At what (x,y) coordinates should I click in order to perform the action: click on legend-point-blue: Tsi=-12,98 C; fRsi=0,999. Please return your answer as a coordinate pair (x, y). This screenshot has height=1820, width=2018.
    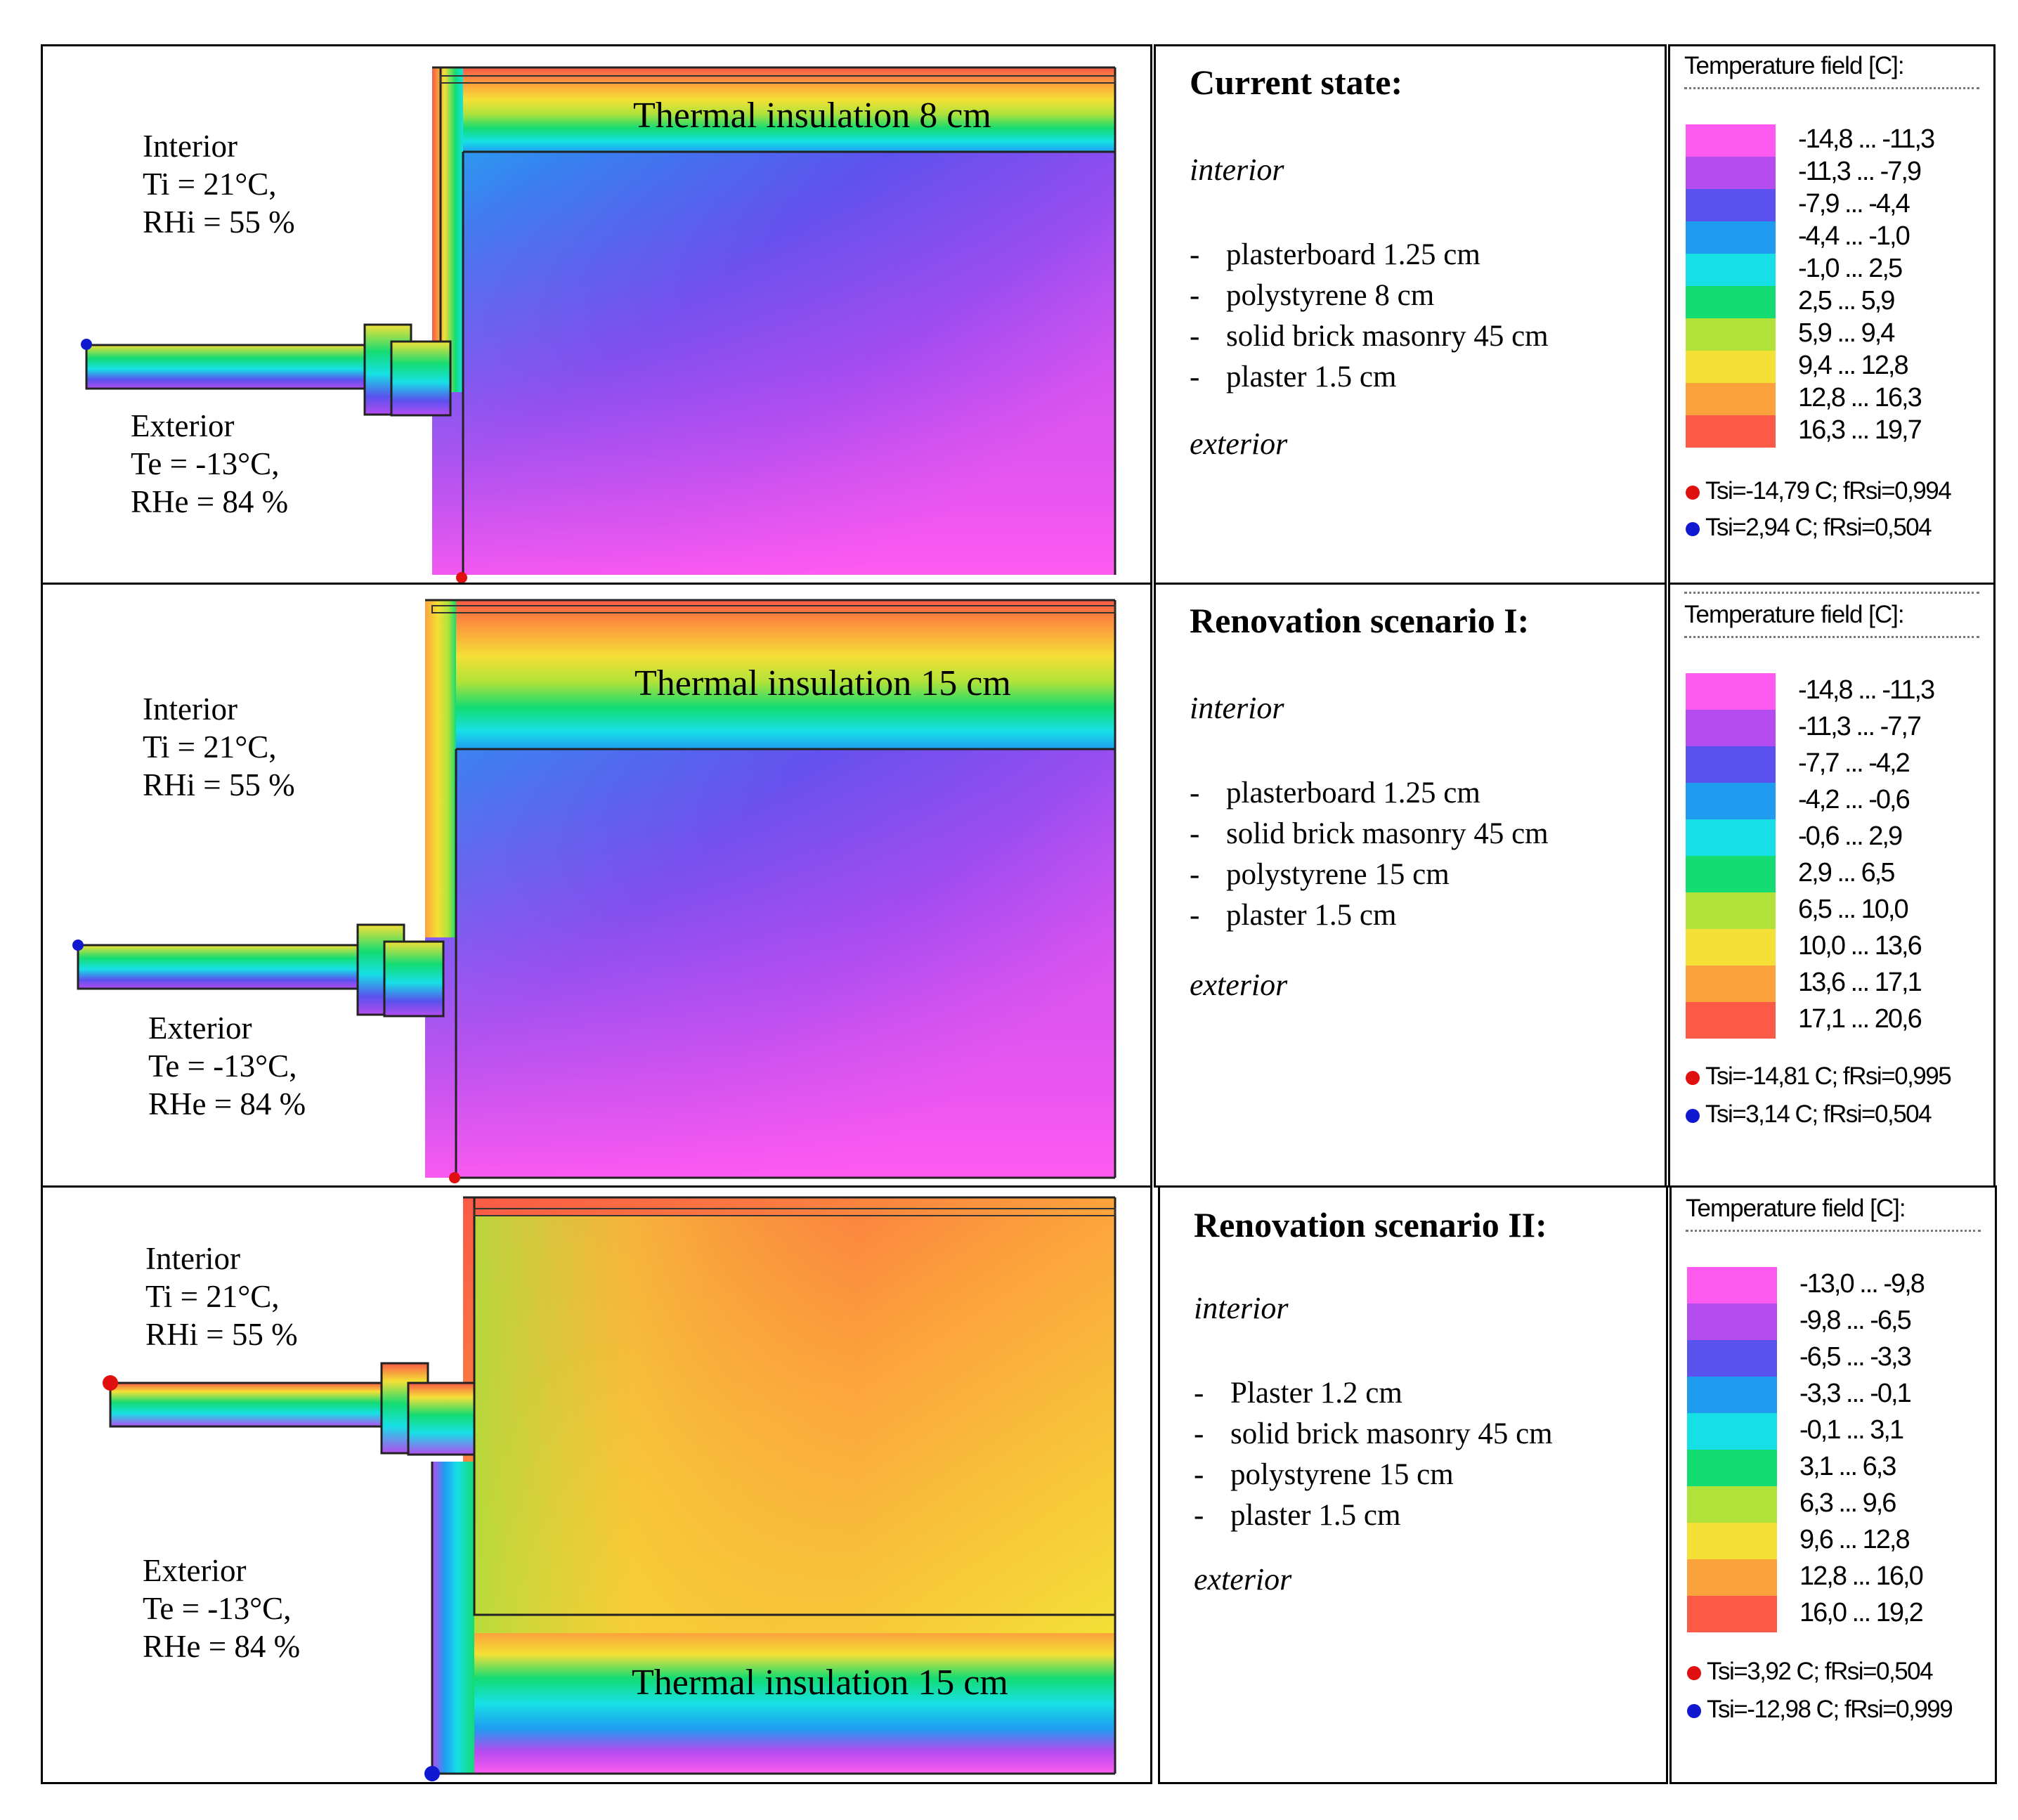
    Looking at the image, I should click on (1820, 1710).